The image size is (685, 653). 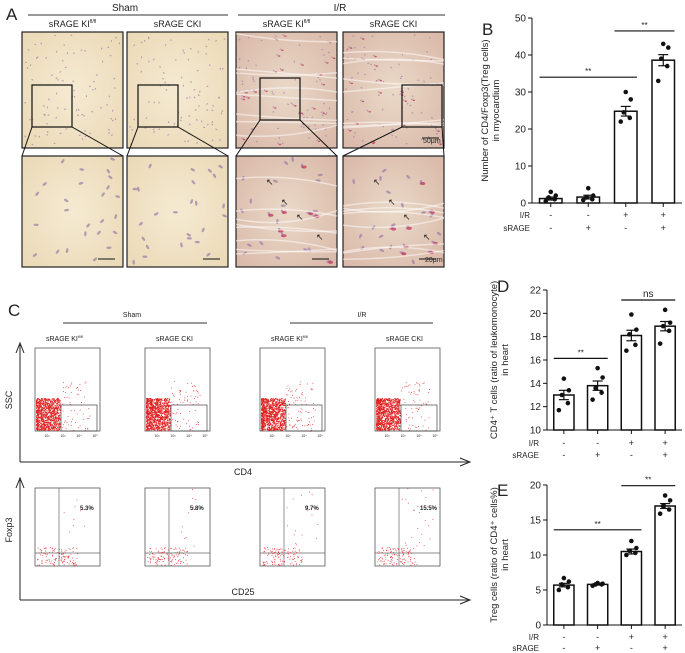 I want to click on panel-letter: E, so click(x=502, y=490).